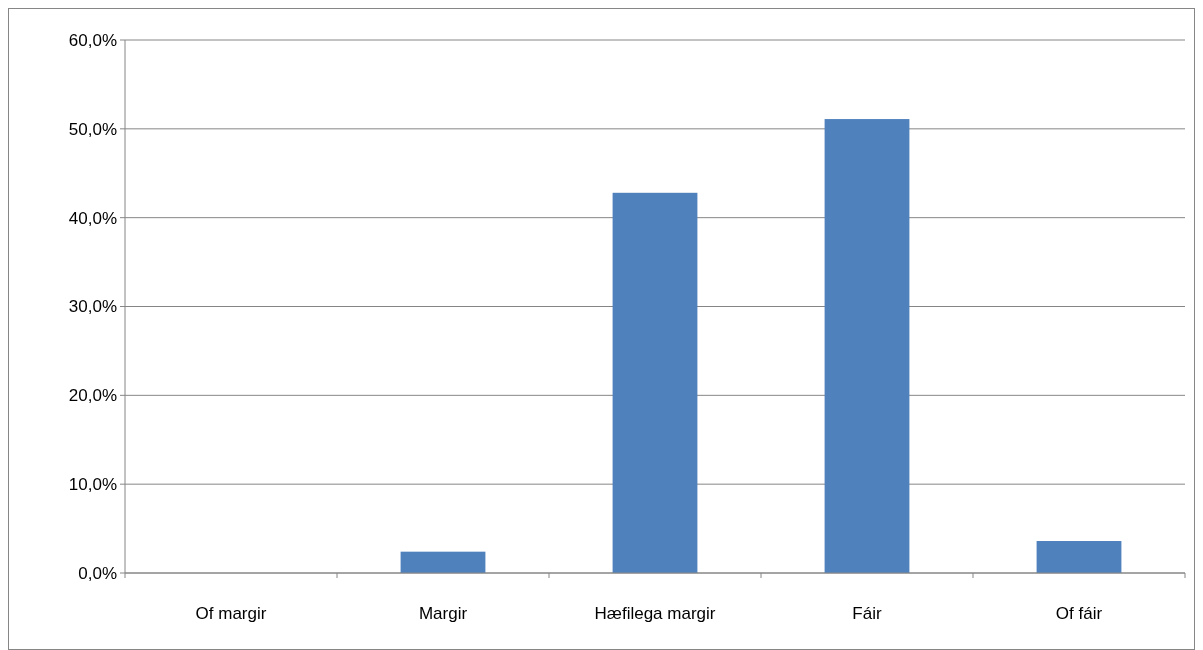 Image resolution: width=1203 pixels, height=650 pixels. Describe the element at coordinates (92, 485) in the screenshot. I see `y-tick-label: 10,0%` at that location.